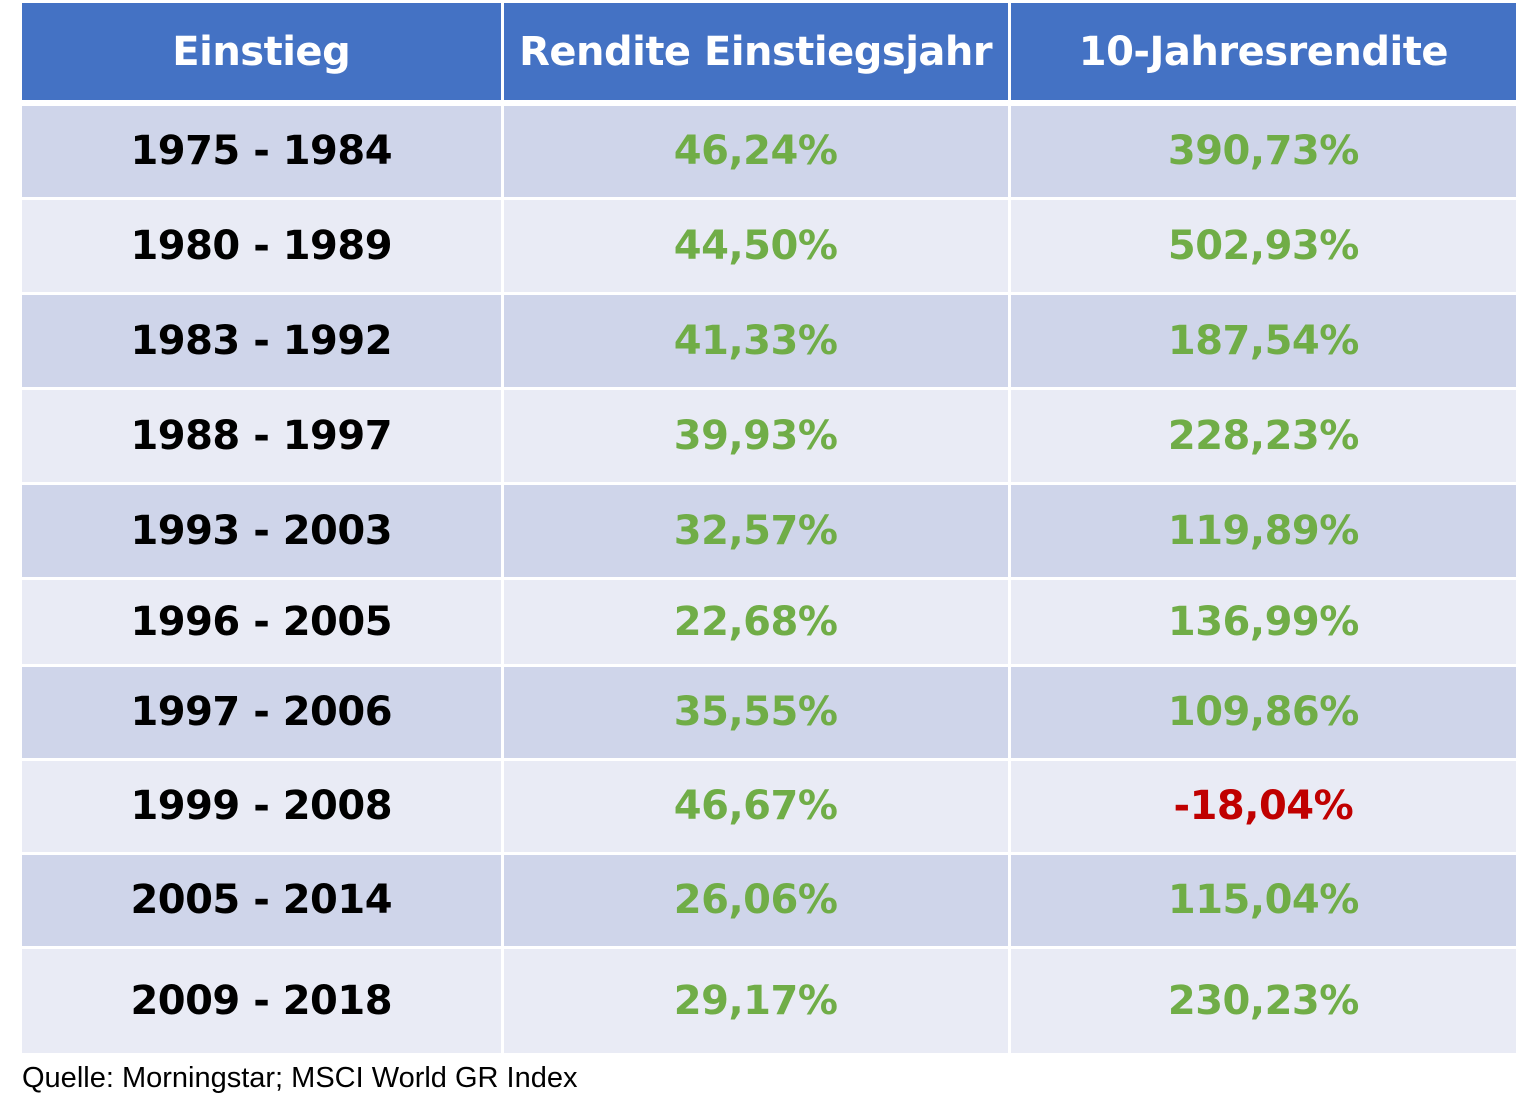  What do you see at coordinates (1261, 620) in the screenshot?
I see `cell-10-jahresrendite: 136,99%` at bounding box center [1261, 620].